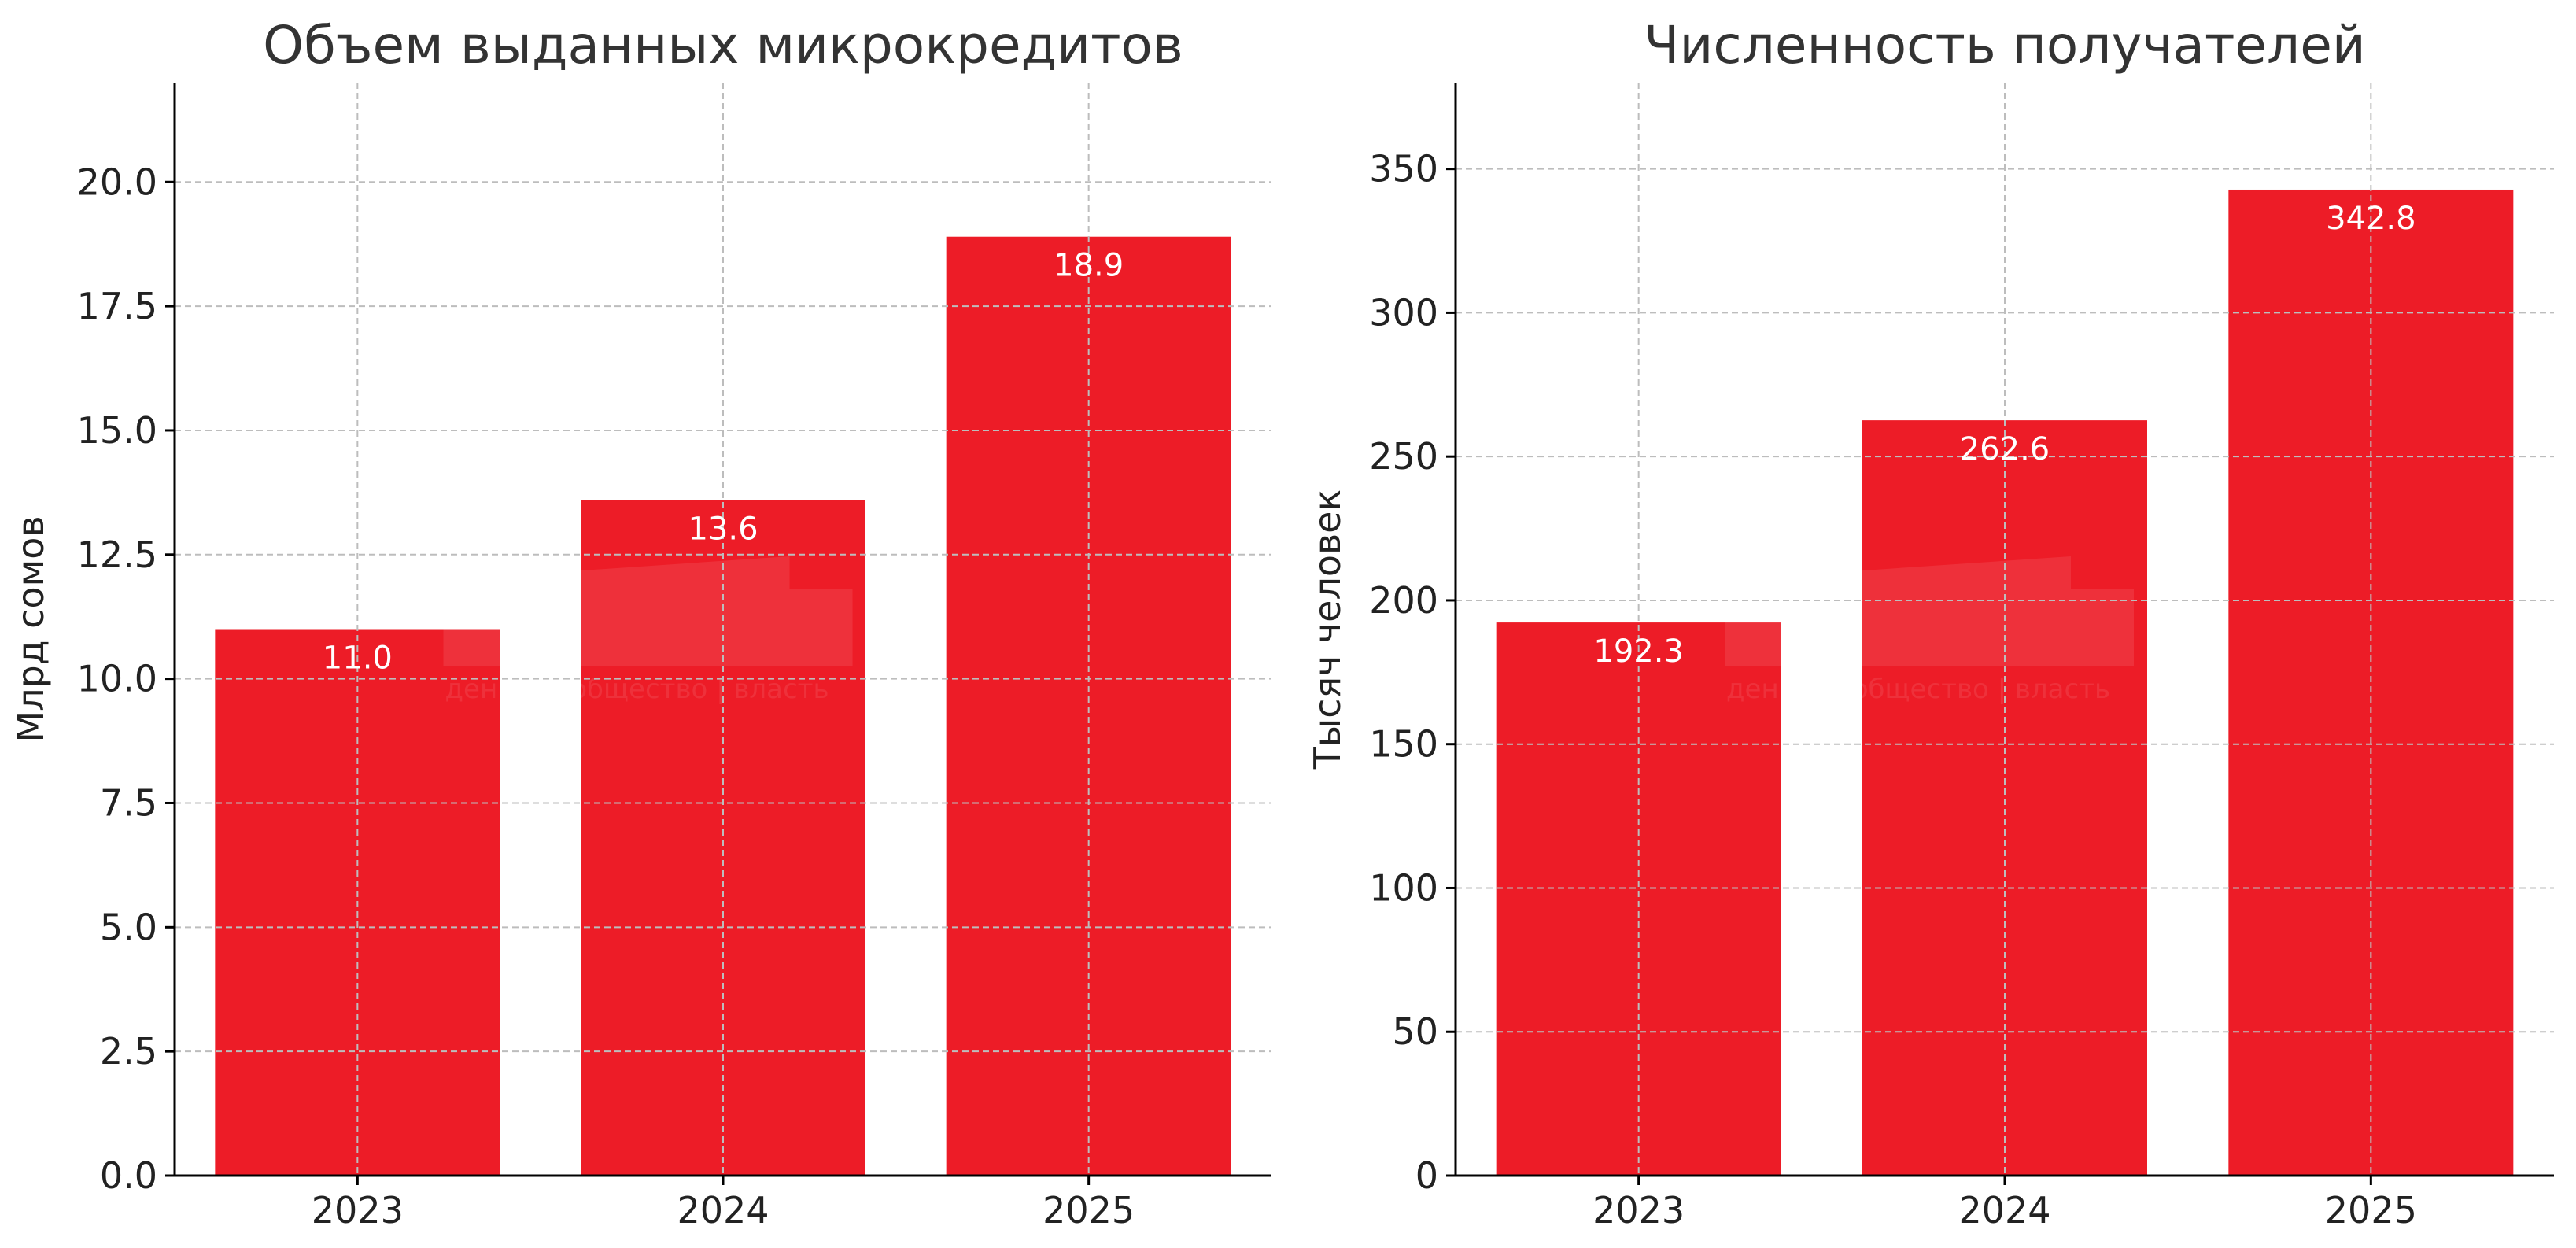 Image resolution: width=2576 pixels, height=1248 pixels. What do you see at coordinates (117, 306) in the screenshot?
I see `y-tick-label: 17.5` at bounding box center [117, 306].